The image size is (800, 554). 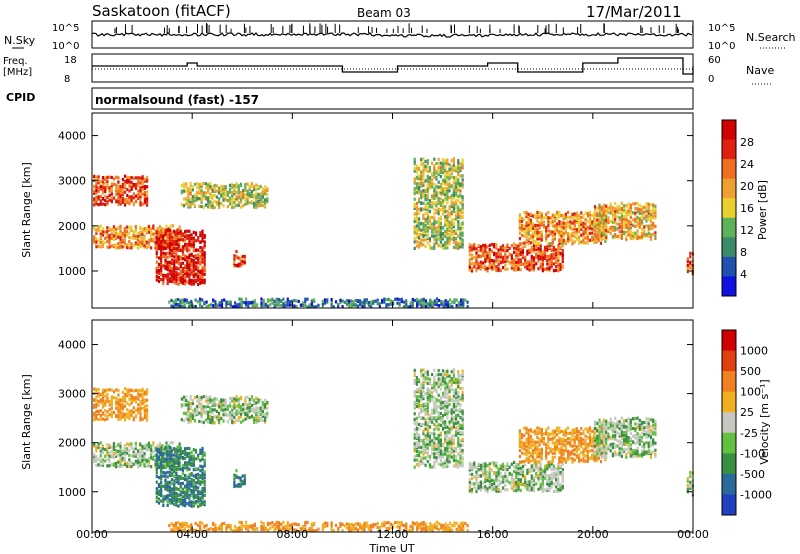 What do you see at coordinates (729, 247) in the screenshot?
I see `colorbar-swatch` at bounding box center [729, 247].